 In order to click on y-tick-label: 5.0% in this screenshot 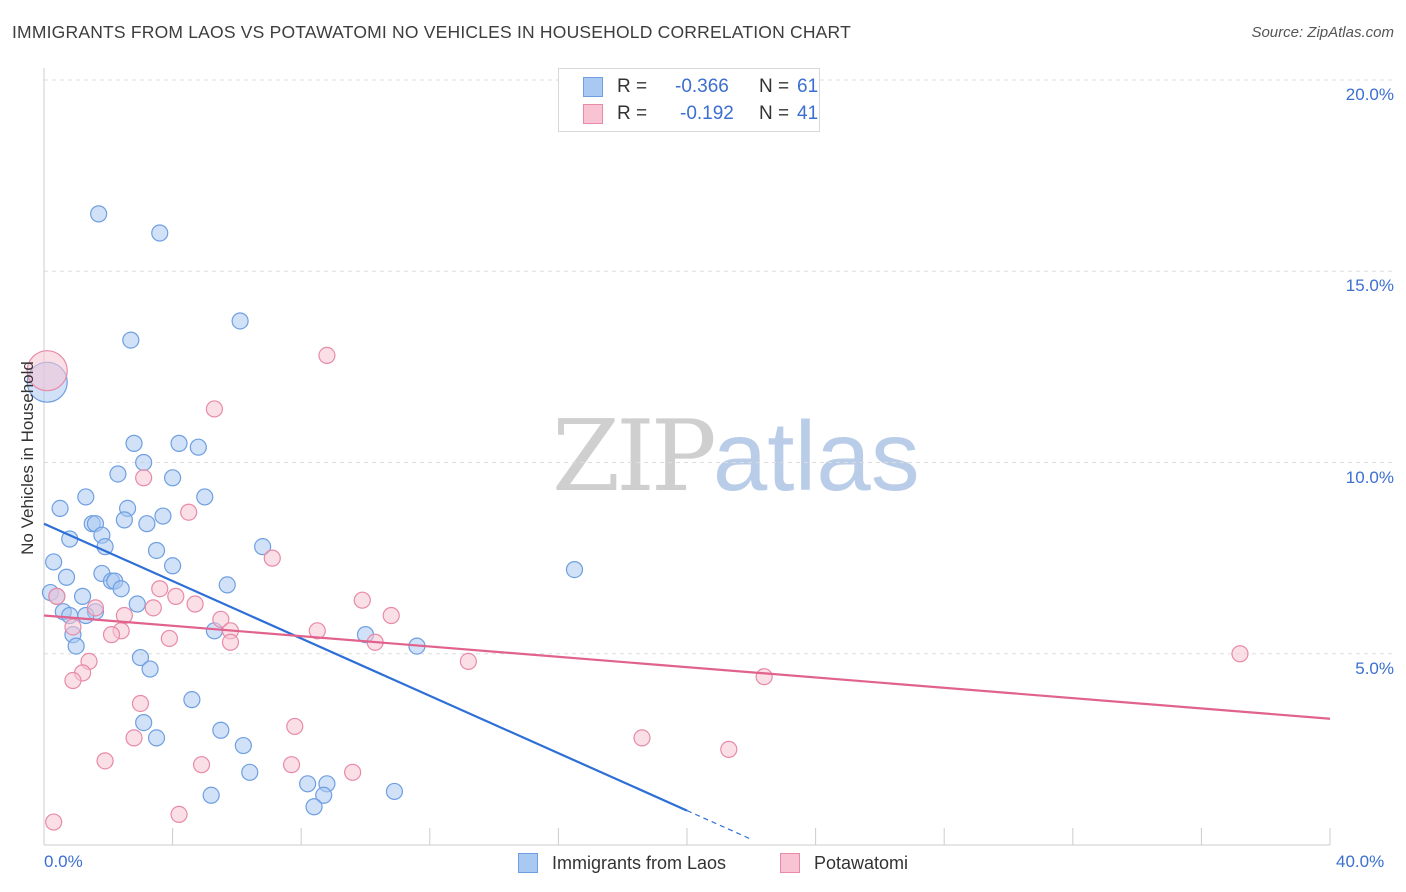, I will do `click(1374, 668)`.